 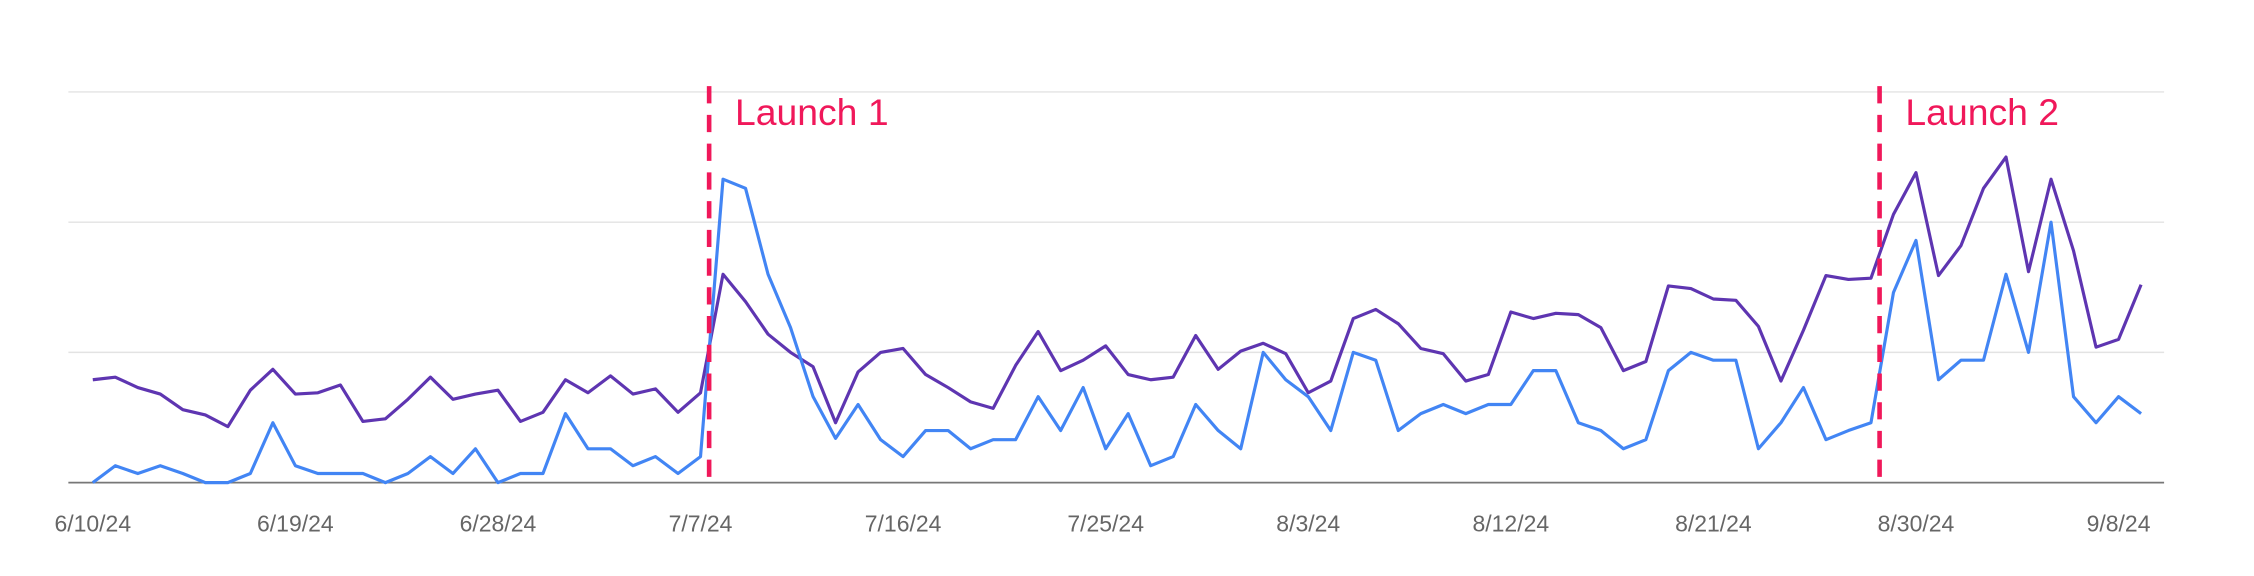 What do you see at coordinates (1308, 523) in the screenshot?
I see `x-tick-label: 8/3/24` at bounding box center [1308, 523].